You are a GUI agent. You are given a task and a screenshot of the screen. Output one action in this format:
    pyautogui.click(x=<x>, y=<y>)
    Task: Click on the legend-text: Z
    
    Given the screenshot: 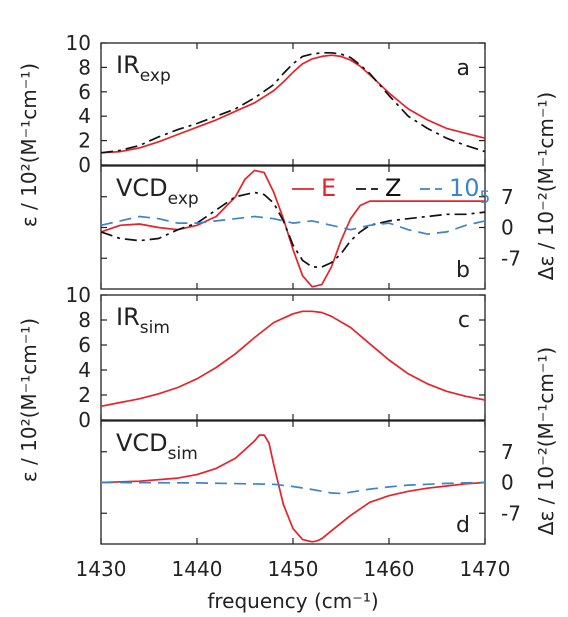 What is the action you would take?
    pyautogui.click(x=393, y=188)
    